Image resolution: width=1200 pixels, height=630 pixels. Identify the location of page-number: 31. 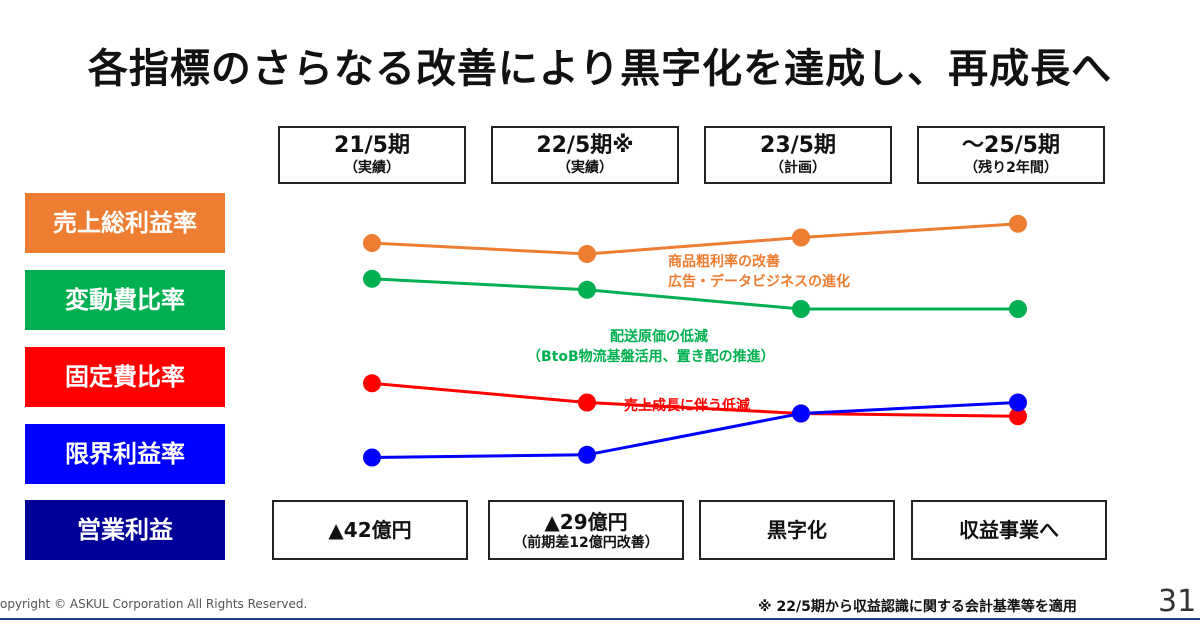
(1177, 601).